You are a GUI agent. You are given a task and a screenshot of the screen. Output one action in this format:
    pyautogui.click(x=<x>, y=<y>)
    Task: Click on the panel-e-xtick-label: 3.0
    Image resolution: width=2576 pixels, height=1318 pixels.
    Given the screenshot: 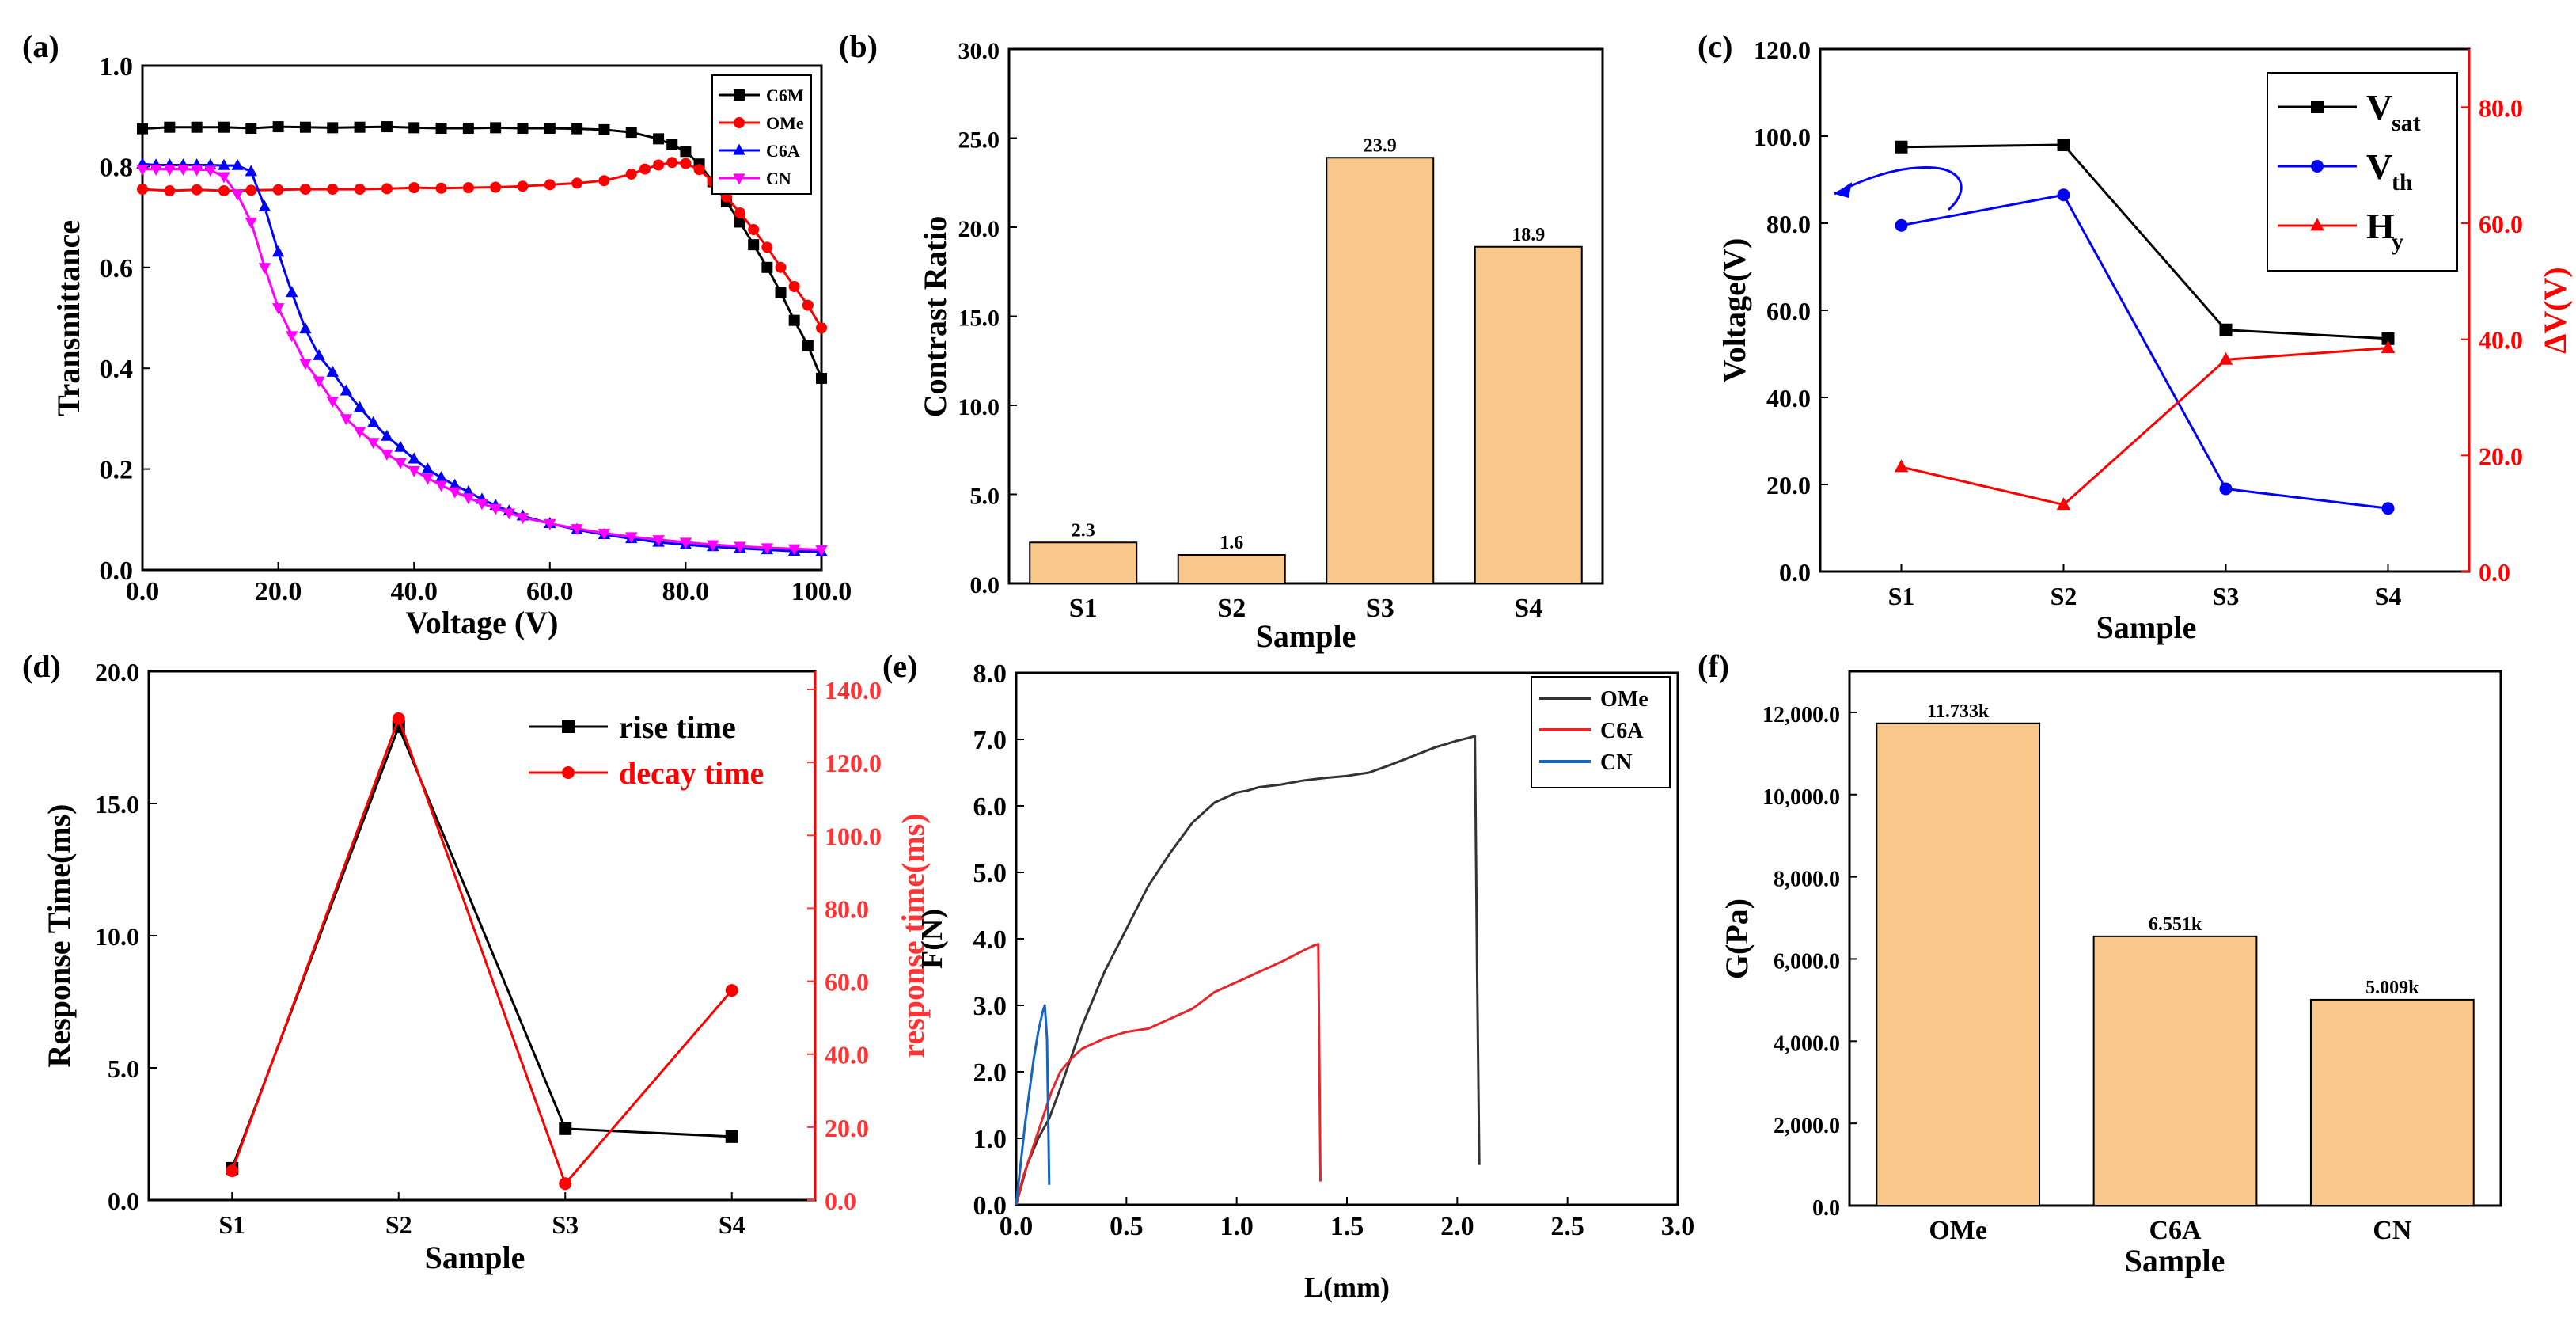 What is the action you would take?
    pyautogui.click(x=1678, y=1226)
    